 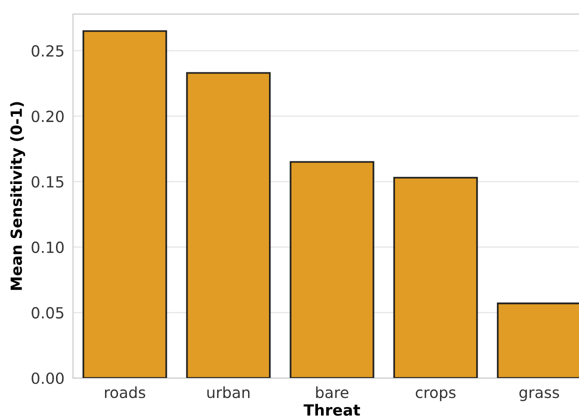 I want to click on y-tick-label: 0.05, so click(x=48, y=313).